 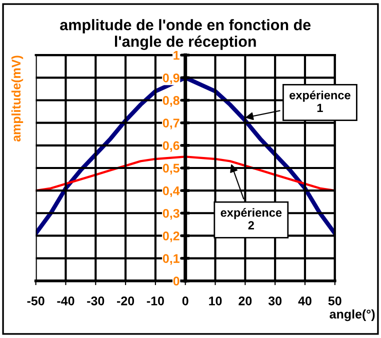 I want to click on x-tick-label: -10, so click(x=155, y=301).